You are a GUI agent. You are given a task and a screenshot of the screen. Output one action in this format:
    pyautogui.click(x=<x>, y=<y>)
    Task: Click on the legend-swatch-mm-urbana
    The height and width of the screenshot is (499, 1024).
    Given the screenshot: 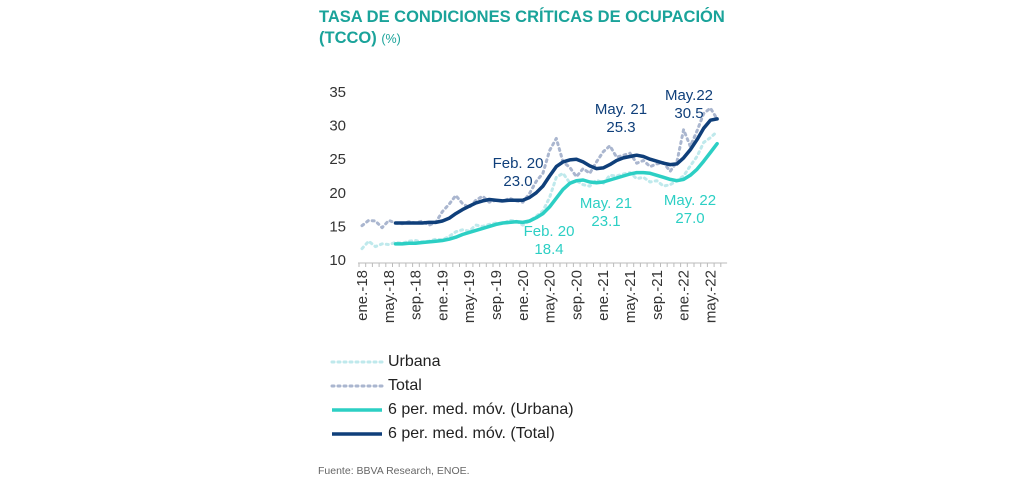 What is the action you would take?
    pyautogui.click(x=357, y=410)
    